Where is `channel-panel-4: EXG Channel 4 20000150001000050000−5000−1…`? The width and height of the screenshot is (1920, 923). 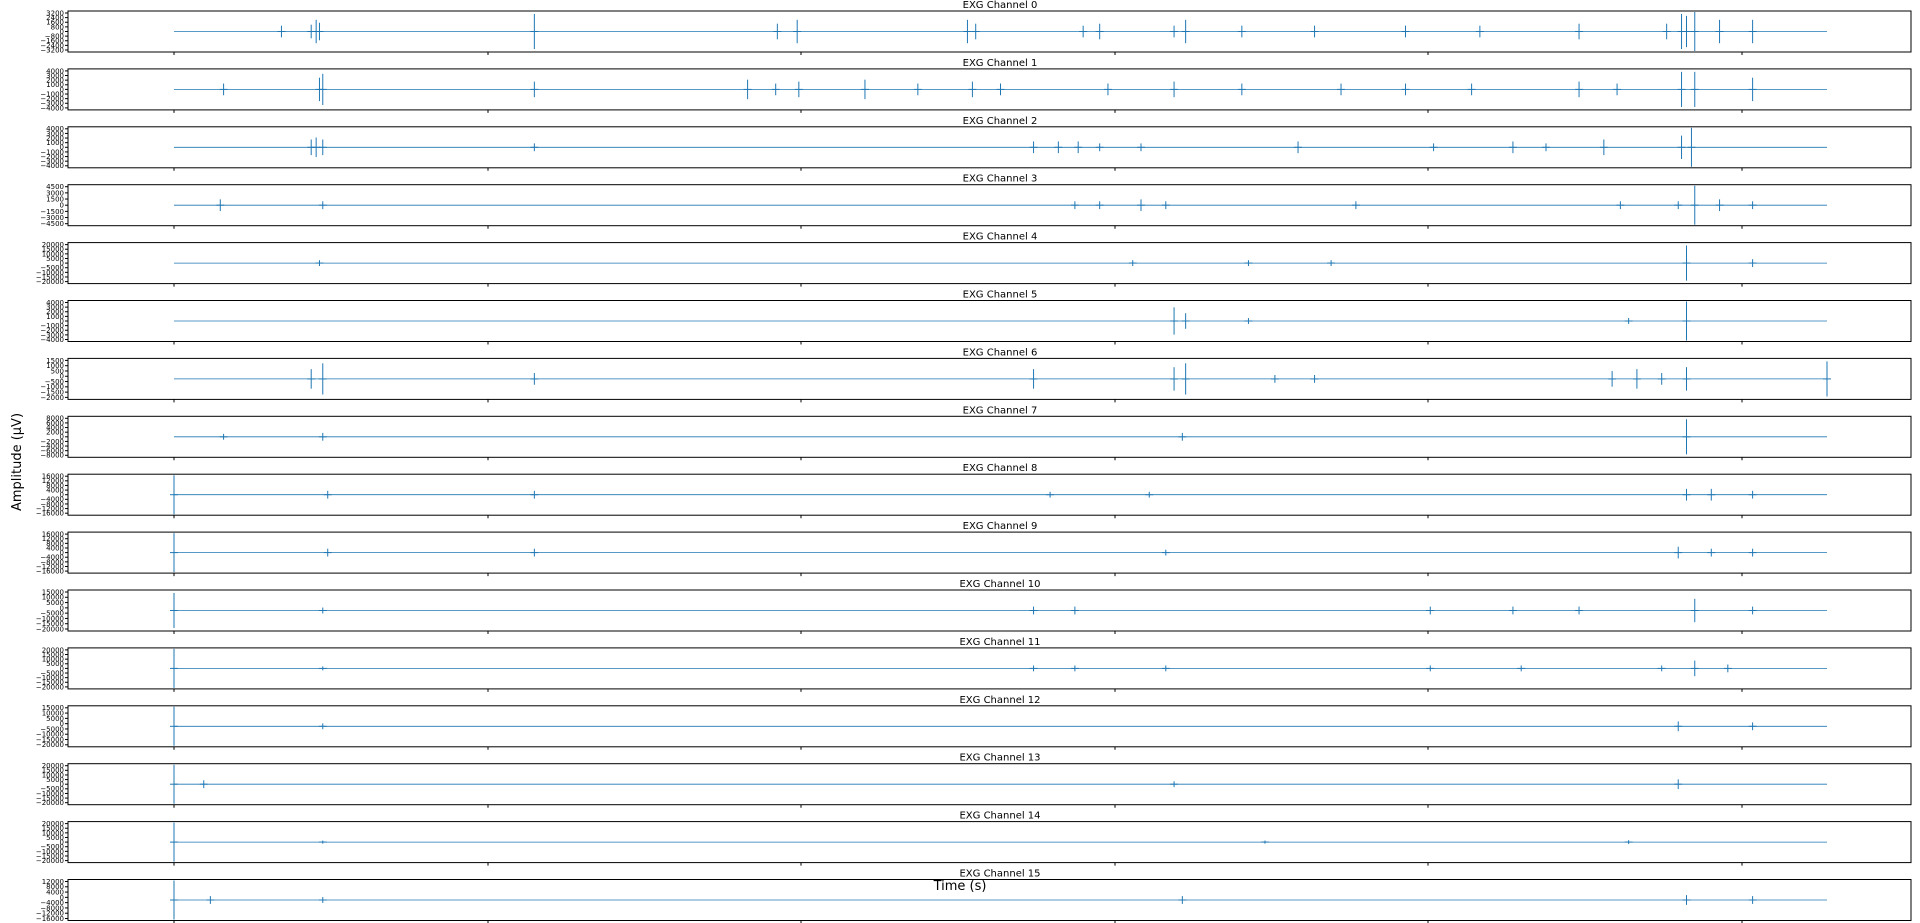 channel-panel-4: EXG Channel 4 20000150001000050000−5000−1… is located at coordinates (974, 259).